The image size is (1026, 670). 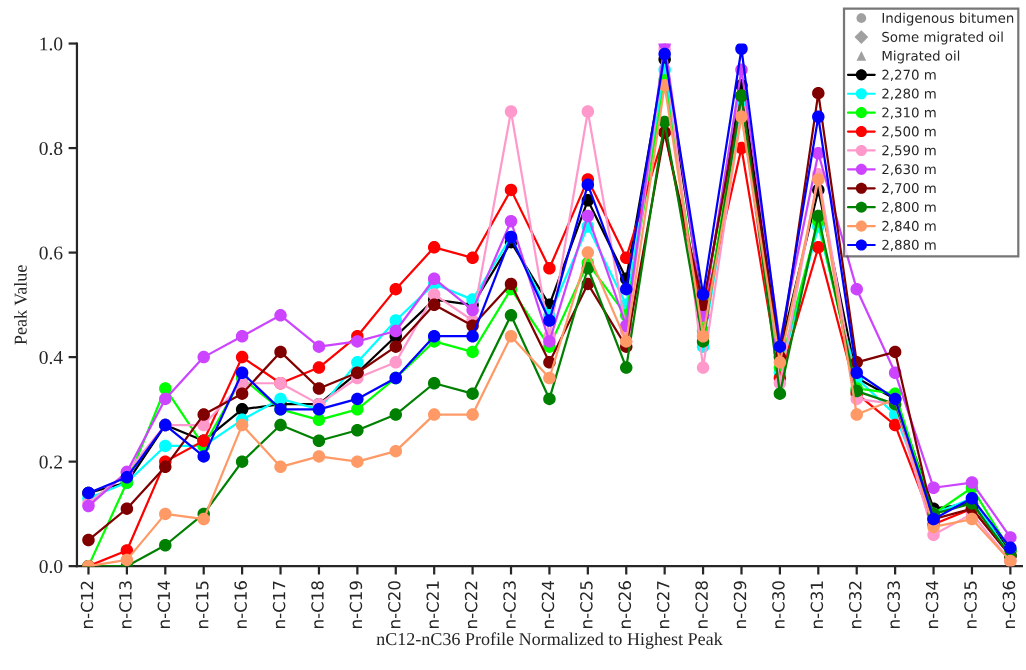 I want to click on x-tick-label: n-C26, so click(x=625, y=604).